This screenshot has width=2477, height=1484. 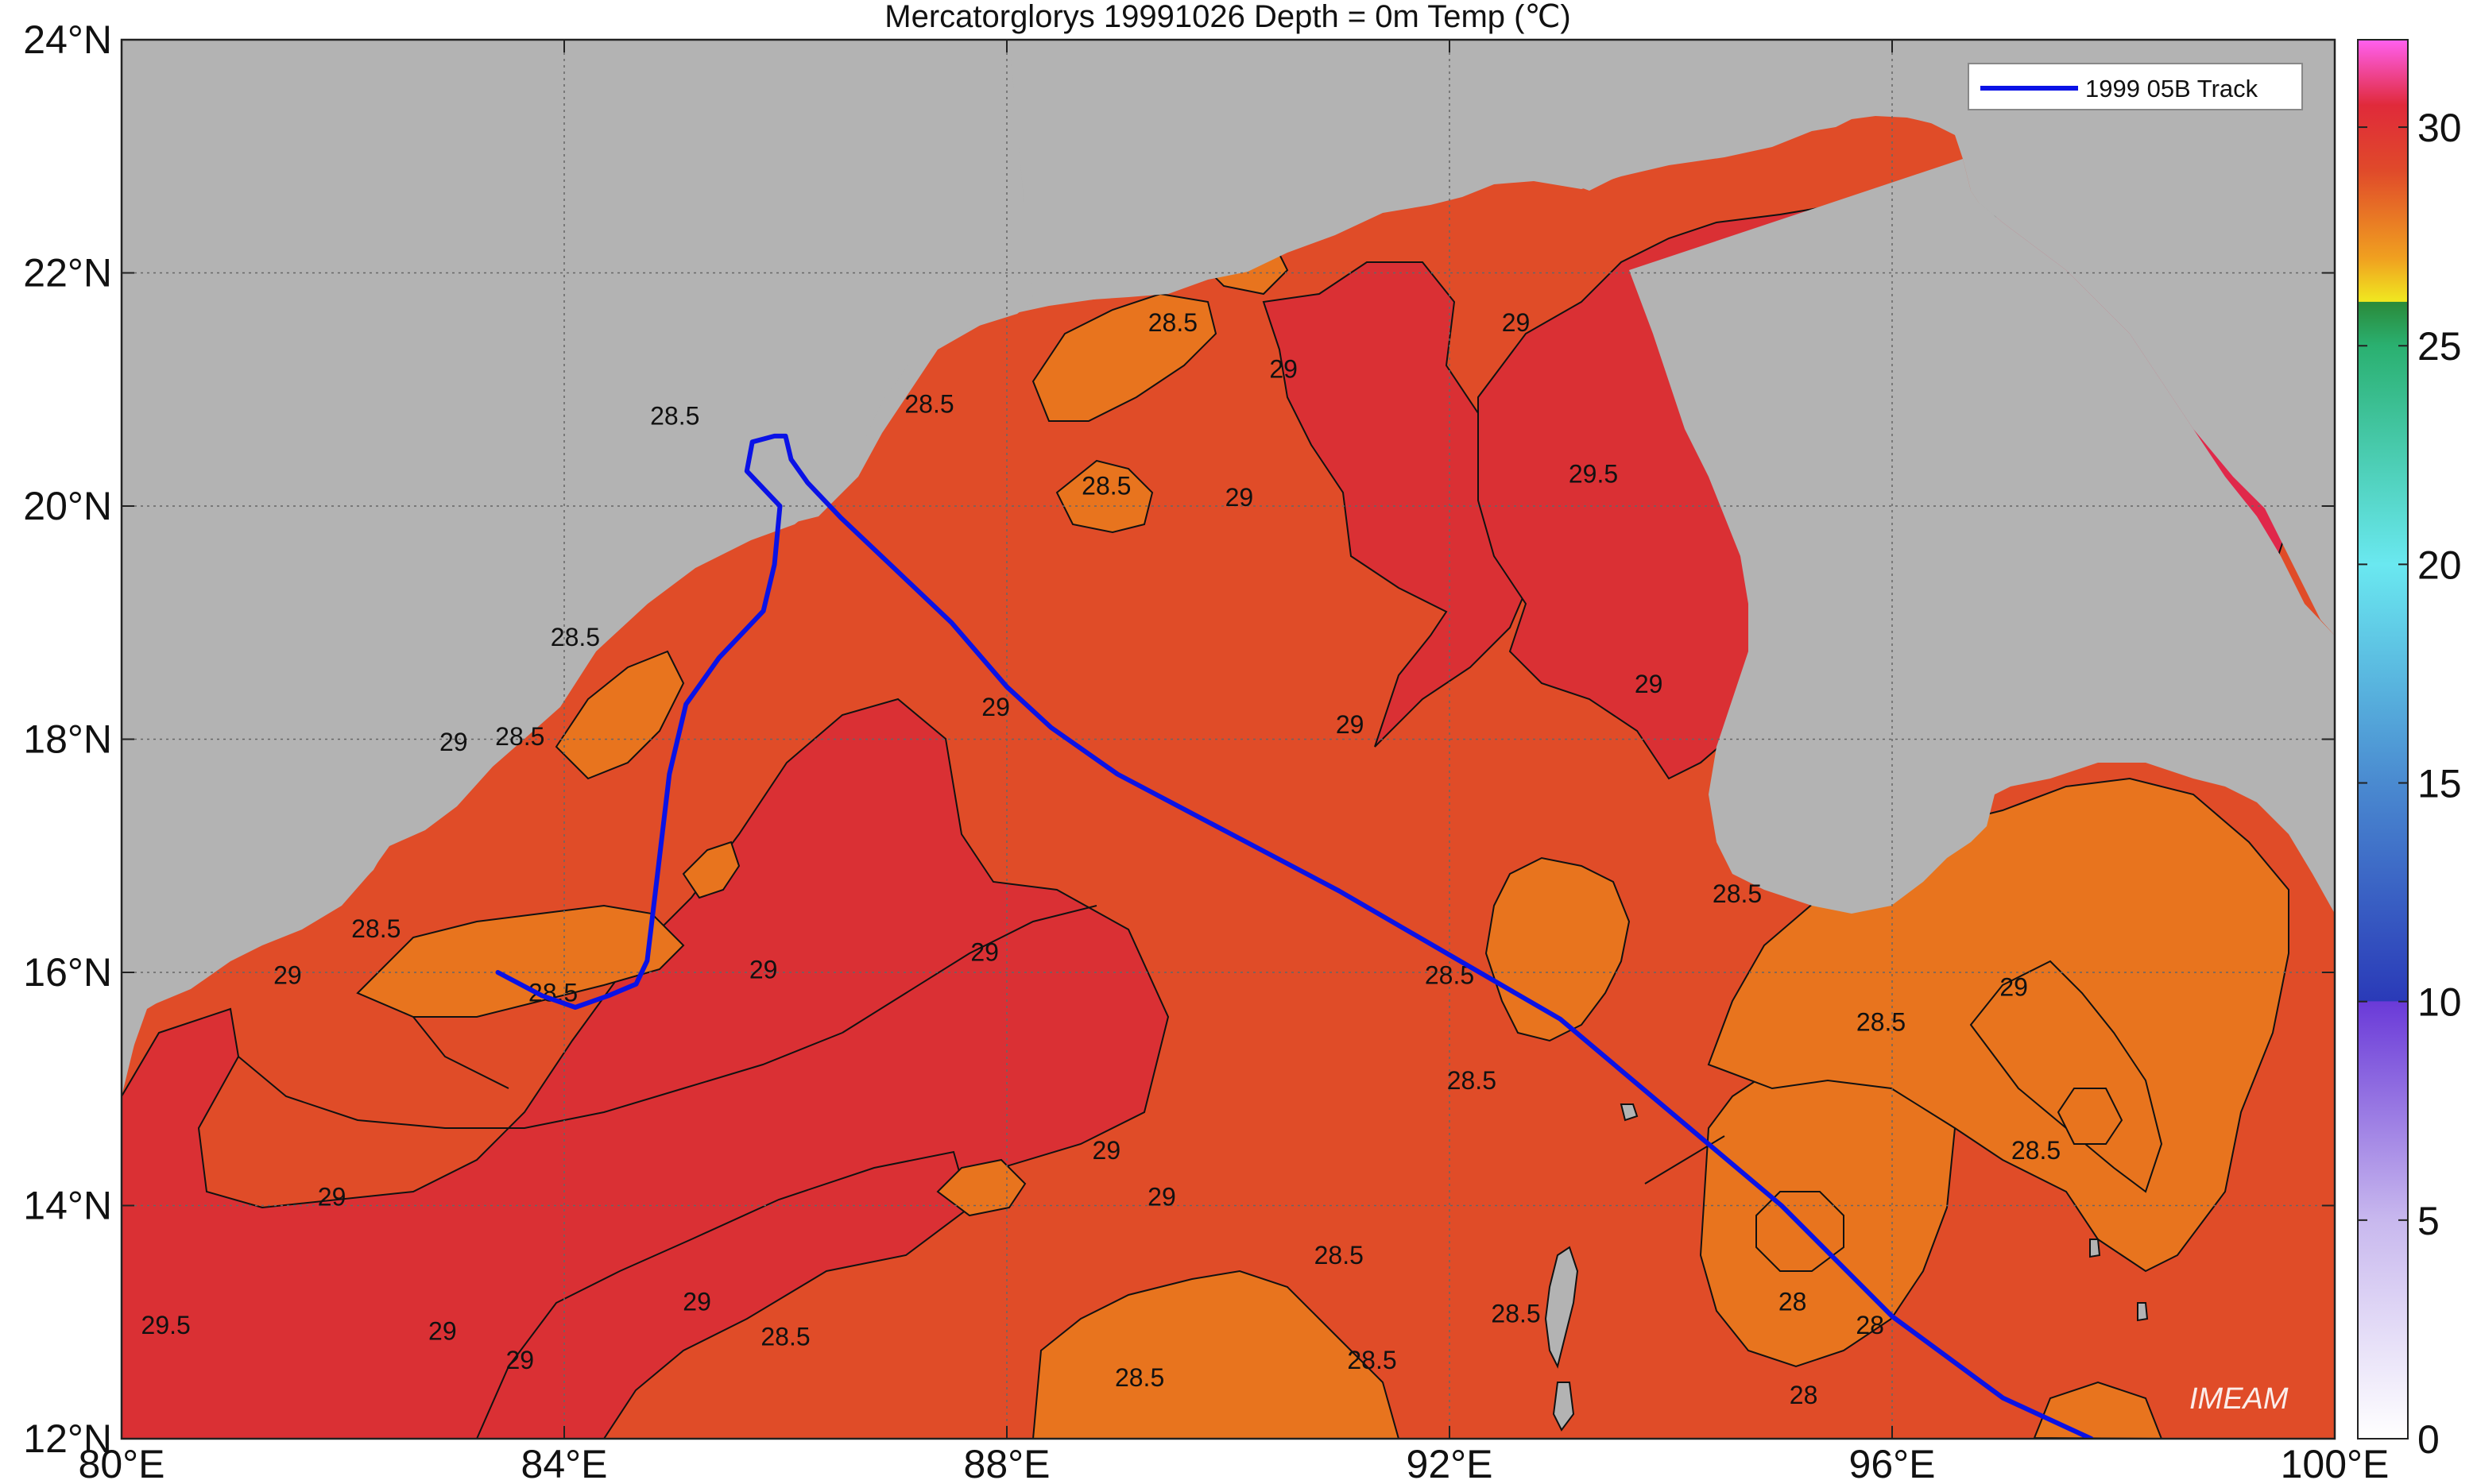 What do you see at coordinates (1799, 1231) in the screenshot?
I see `sst-cool-patch-island` at bounding box center [1799, 1231].